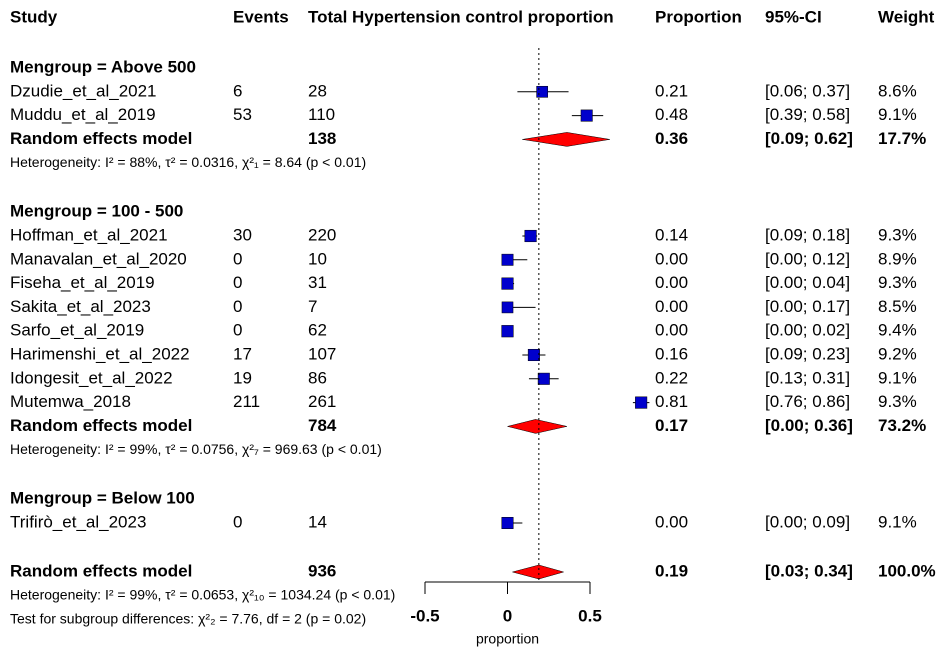 The width and height of the screenshot is (949, 651). What do you see at coordinates (807, 114) in the screenshot?
I see `ci: [0.39; 0.58]` at bounding box center [807, 114].